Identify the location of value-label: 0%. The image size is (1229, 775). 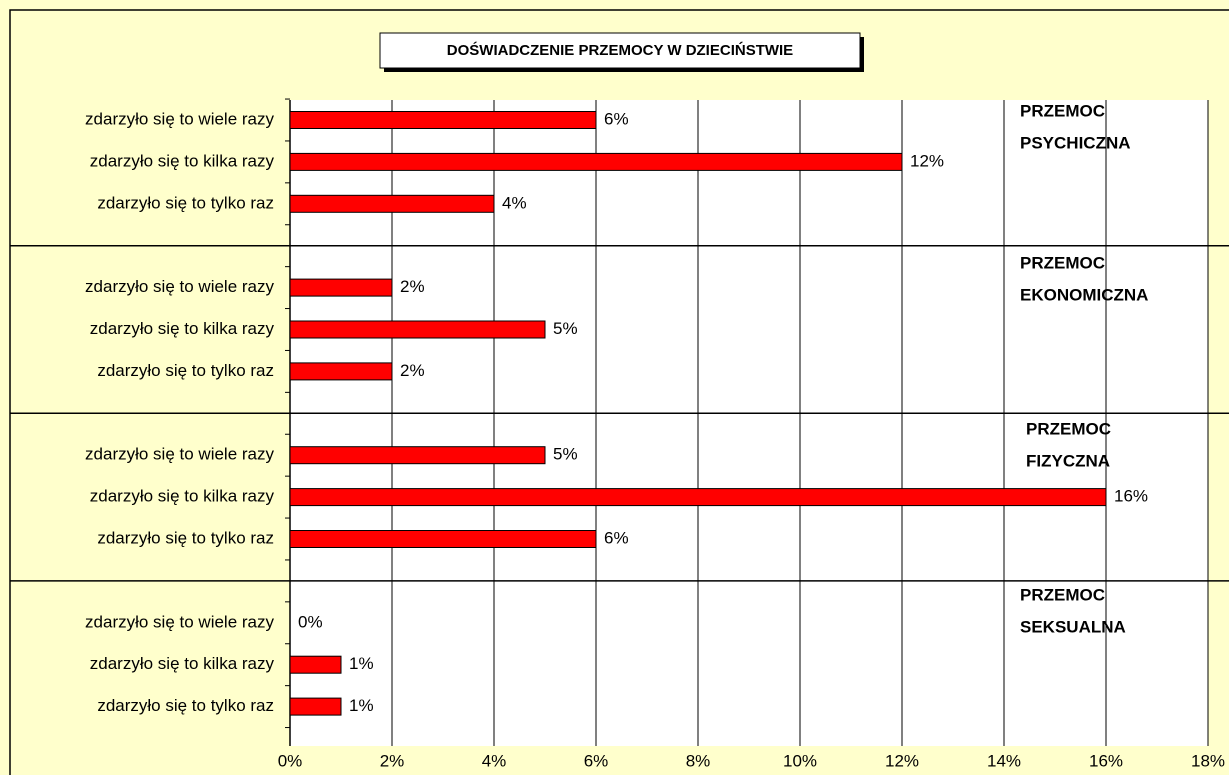
(310, 621).